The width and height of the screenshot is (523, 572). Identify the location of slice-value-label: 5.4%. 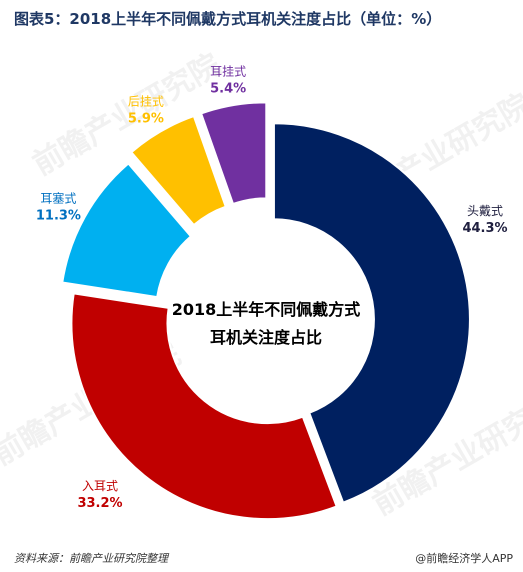
(228, 89).